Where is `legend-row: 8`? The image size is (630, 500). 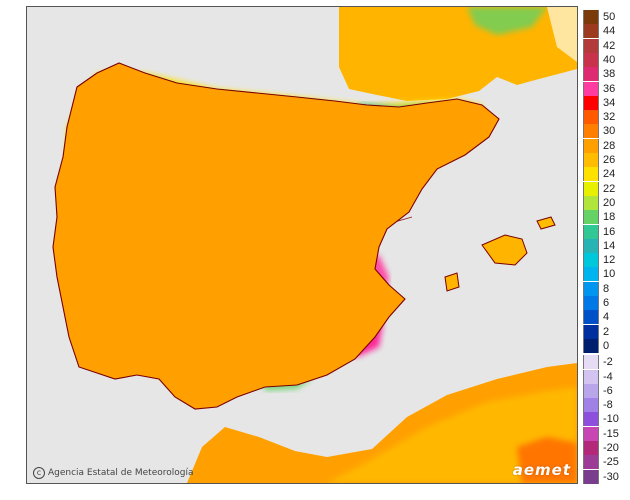
legend-row: 8 is located at coordinates (605, 288).